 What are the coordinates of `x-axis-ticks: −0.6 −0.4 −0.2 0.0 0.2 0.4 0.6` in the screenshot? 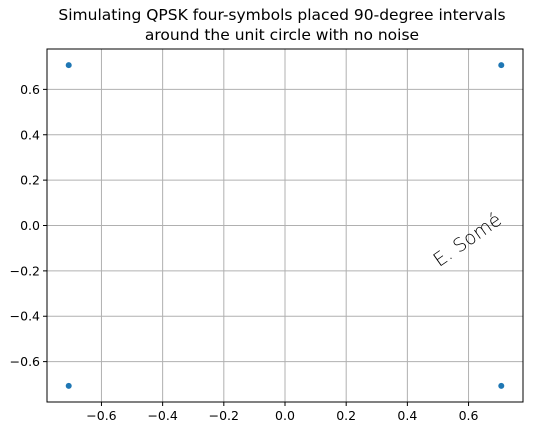 It's located at (282, 412).